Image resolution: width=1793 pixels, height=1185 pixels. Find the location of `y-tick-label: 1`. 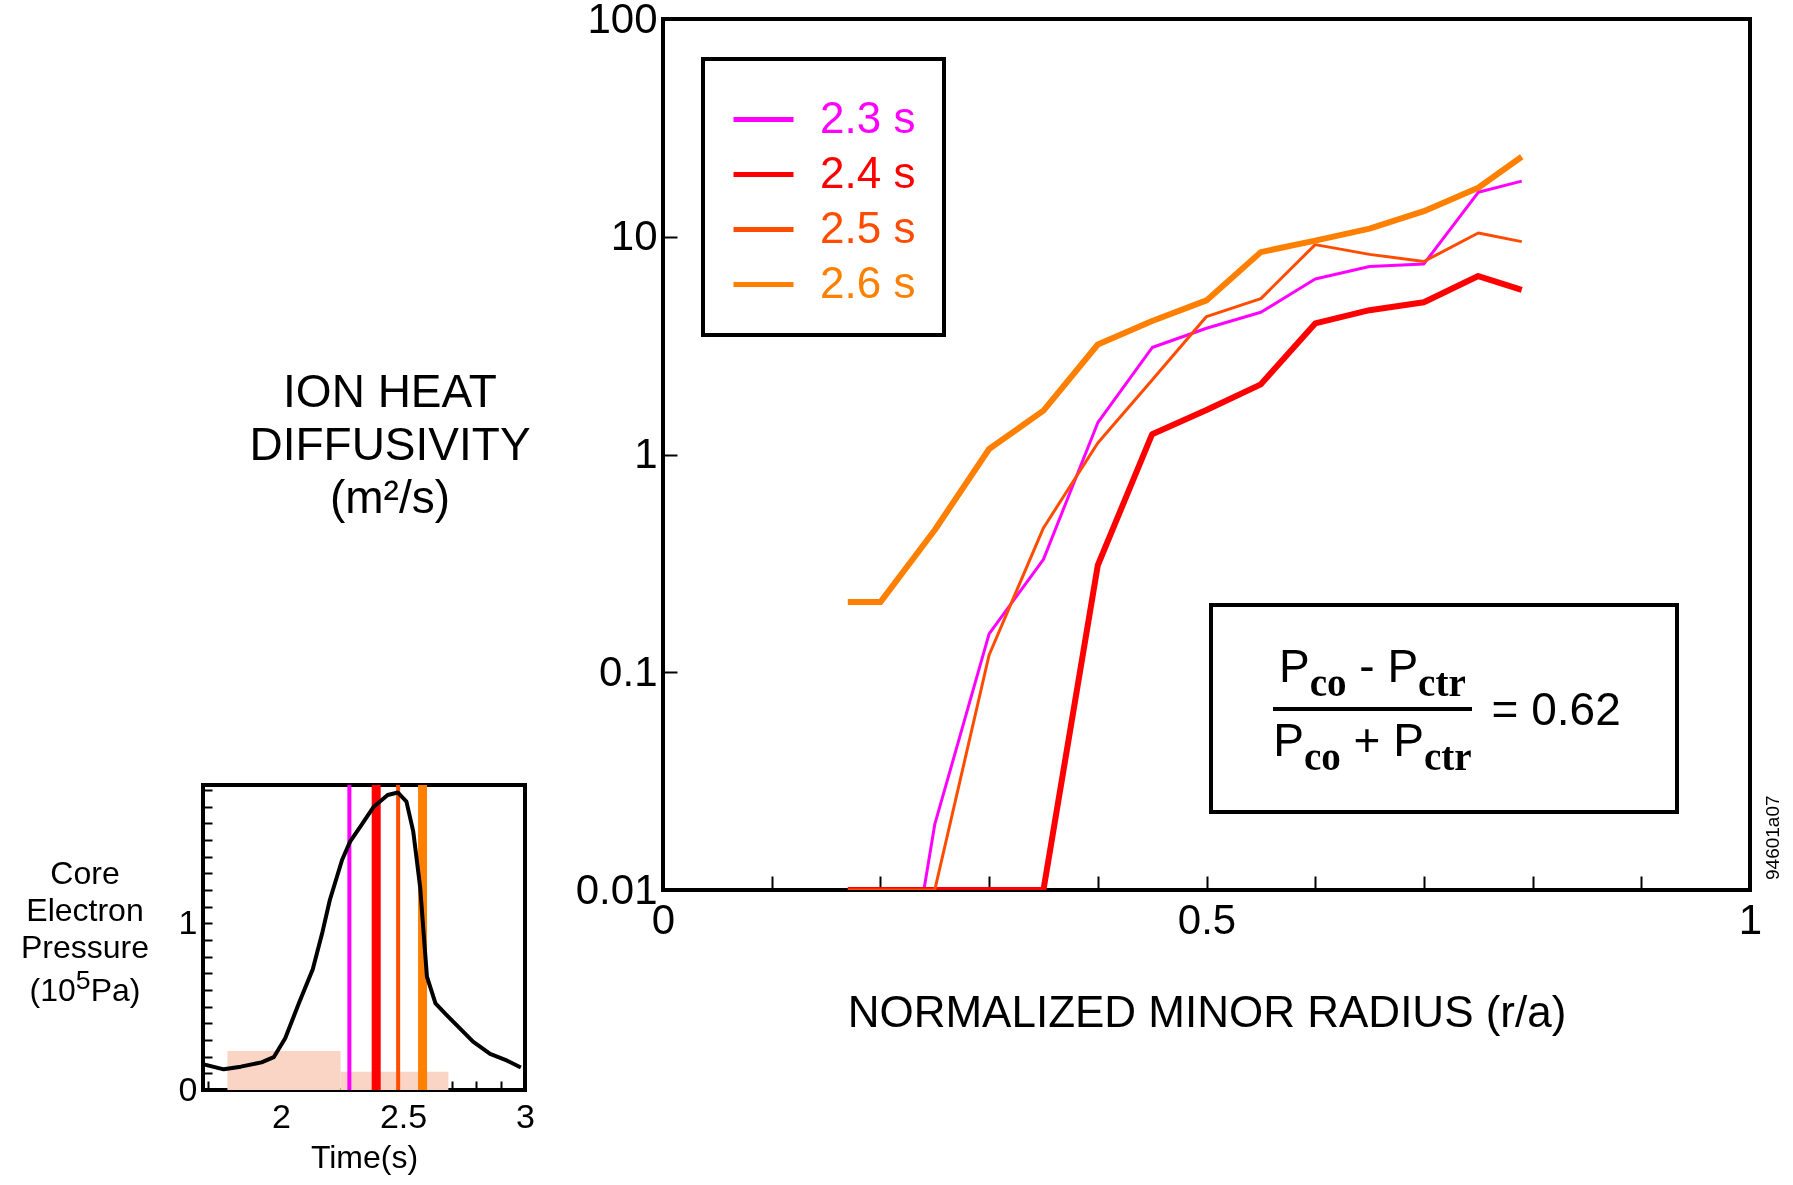

y-tick-label: 1 is located at coordinates (646, 453).